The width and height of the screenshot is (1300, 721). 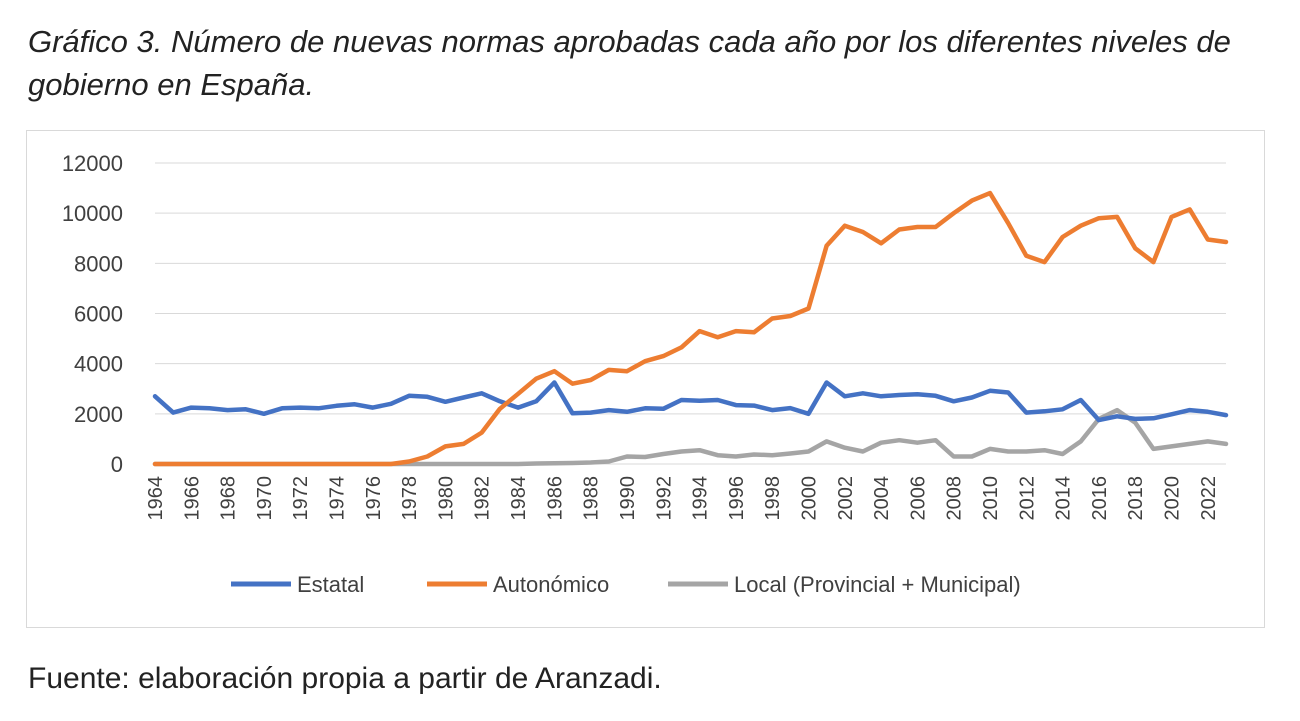 I want to click on x-tick-label: 1990, so click(x=628, y=498).